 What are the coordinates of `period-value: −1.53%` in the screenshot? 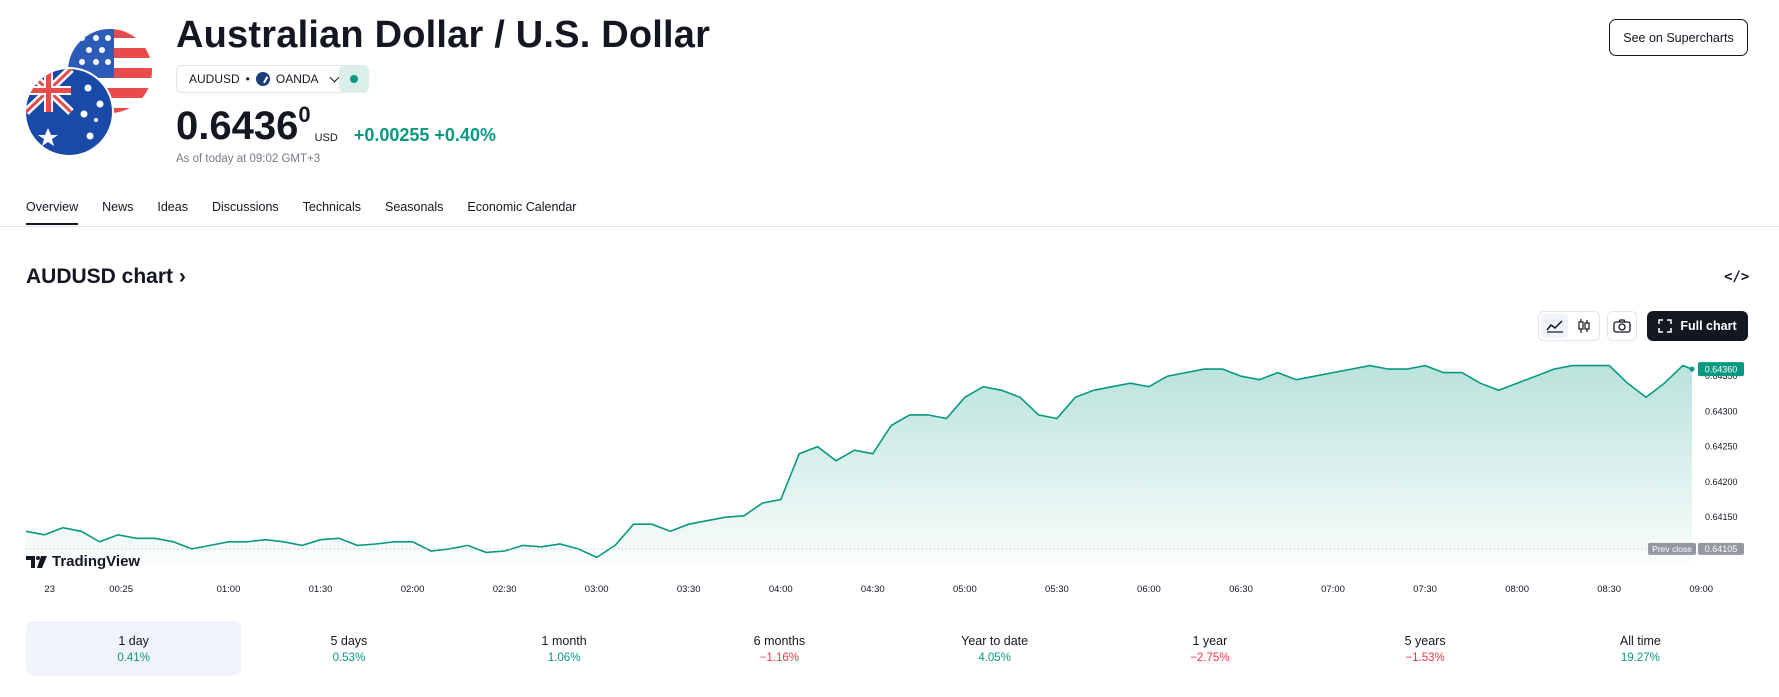 It's located at (1425, 657).